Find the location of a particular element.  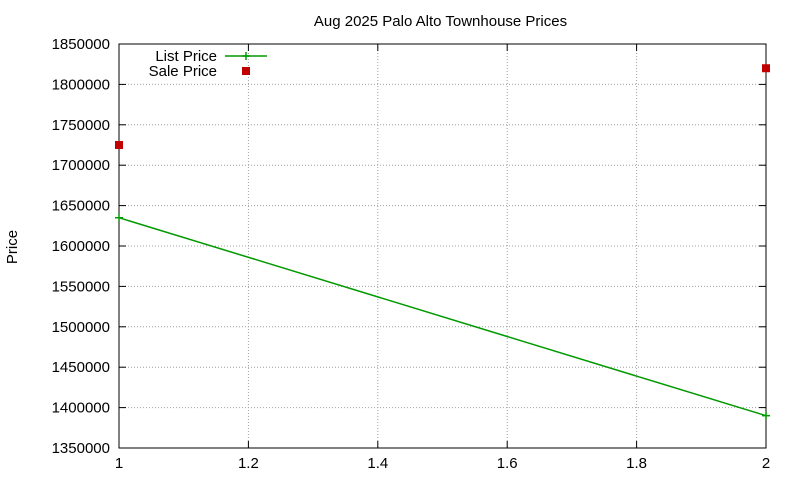

series-sale-price is located at coordinates (442, 106).